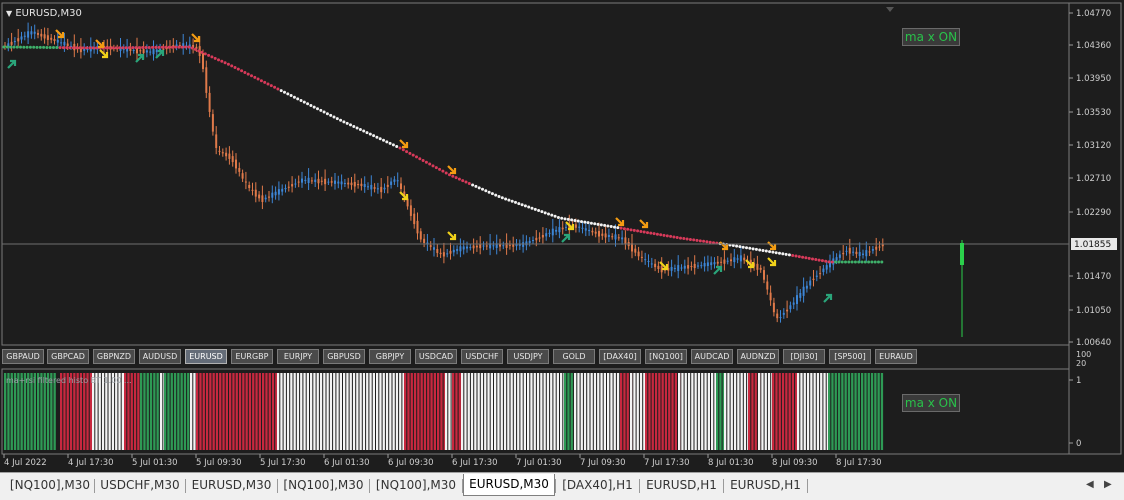 The height and width of the screenshot is (500, 1124). I want to click on symbol-button-gbpaud: GBPAUD, so click(23, 356).